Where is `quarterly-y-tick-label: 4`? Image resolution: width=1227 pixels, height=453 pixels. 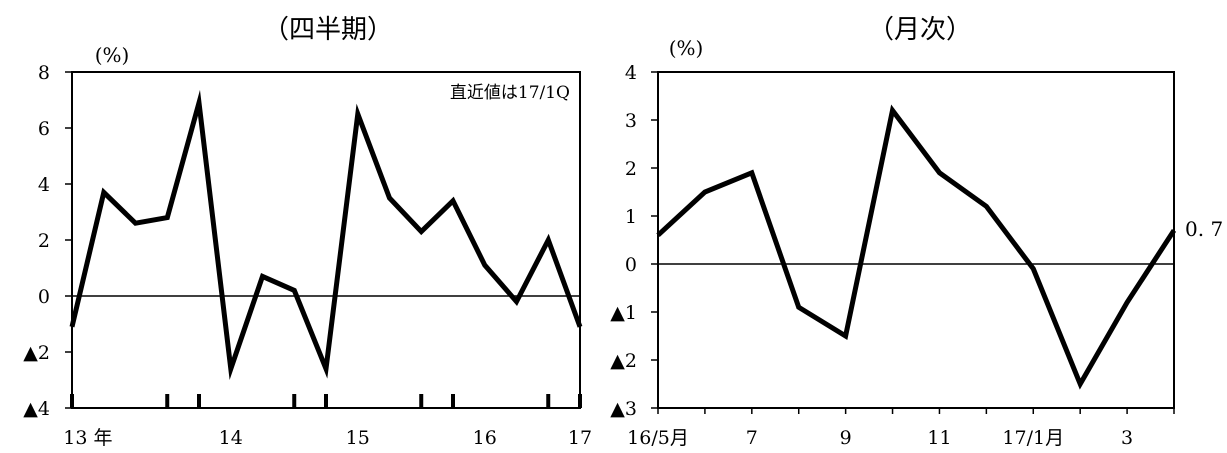
quarterly-y-tick-label: 4 is located at coordinates (44, 185).